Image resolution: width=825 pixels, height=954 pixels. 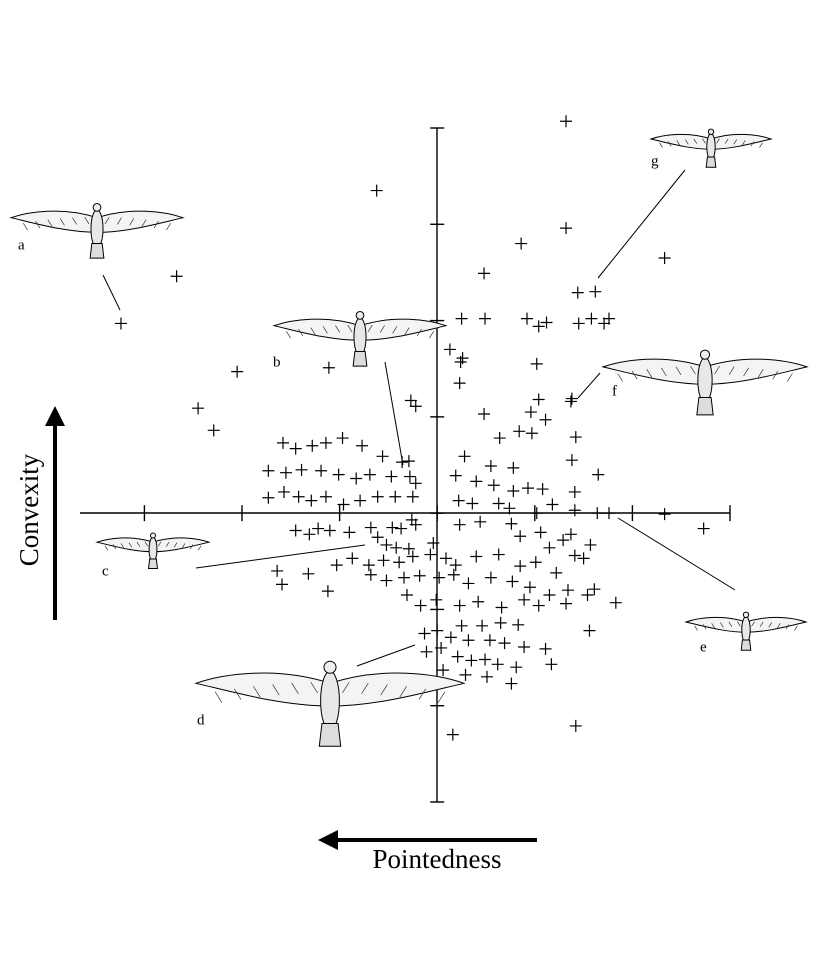 I want to click on bird-label: d, so click(x=201, y=720).